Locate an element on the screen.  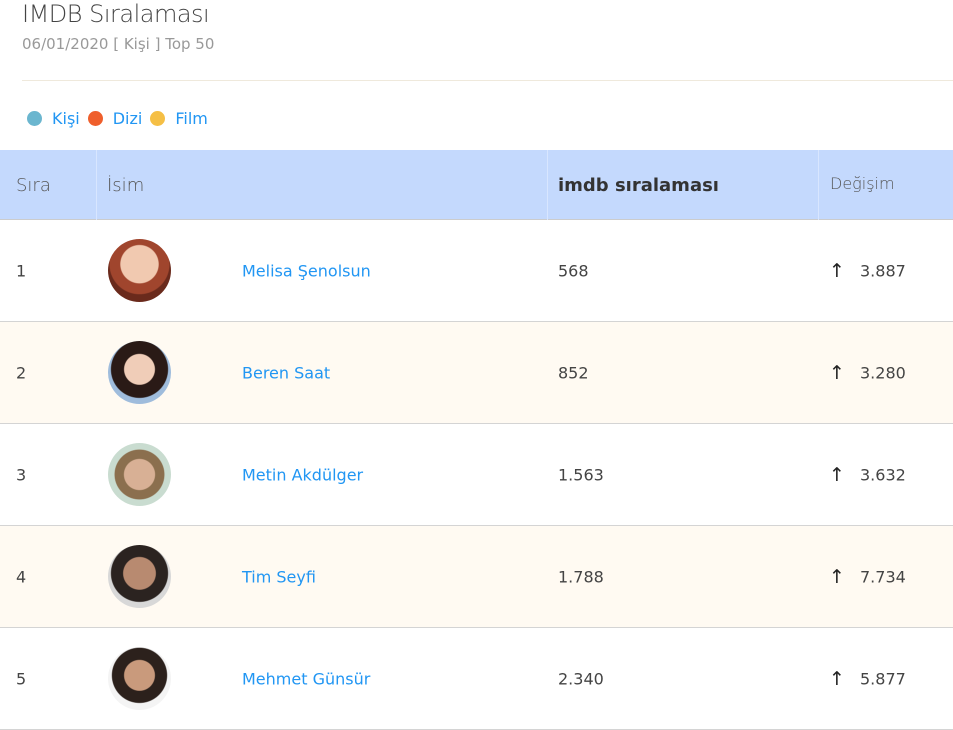
legend-item-film: Film is located at coordinates (179, 118).